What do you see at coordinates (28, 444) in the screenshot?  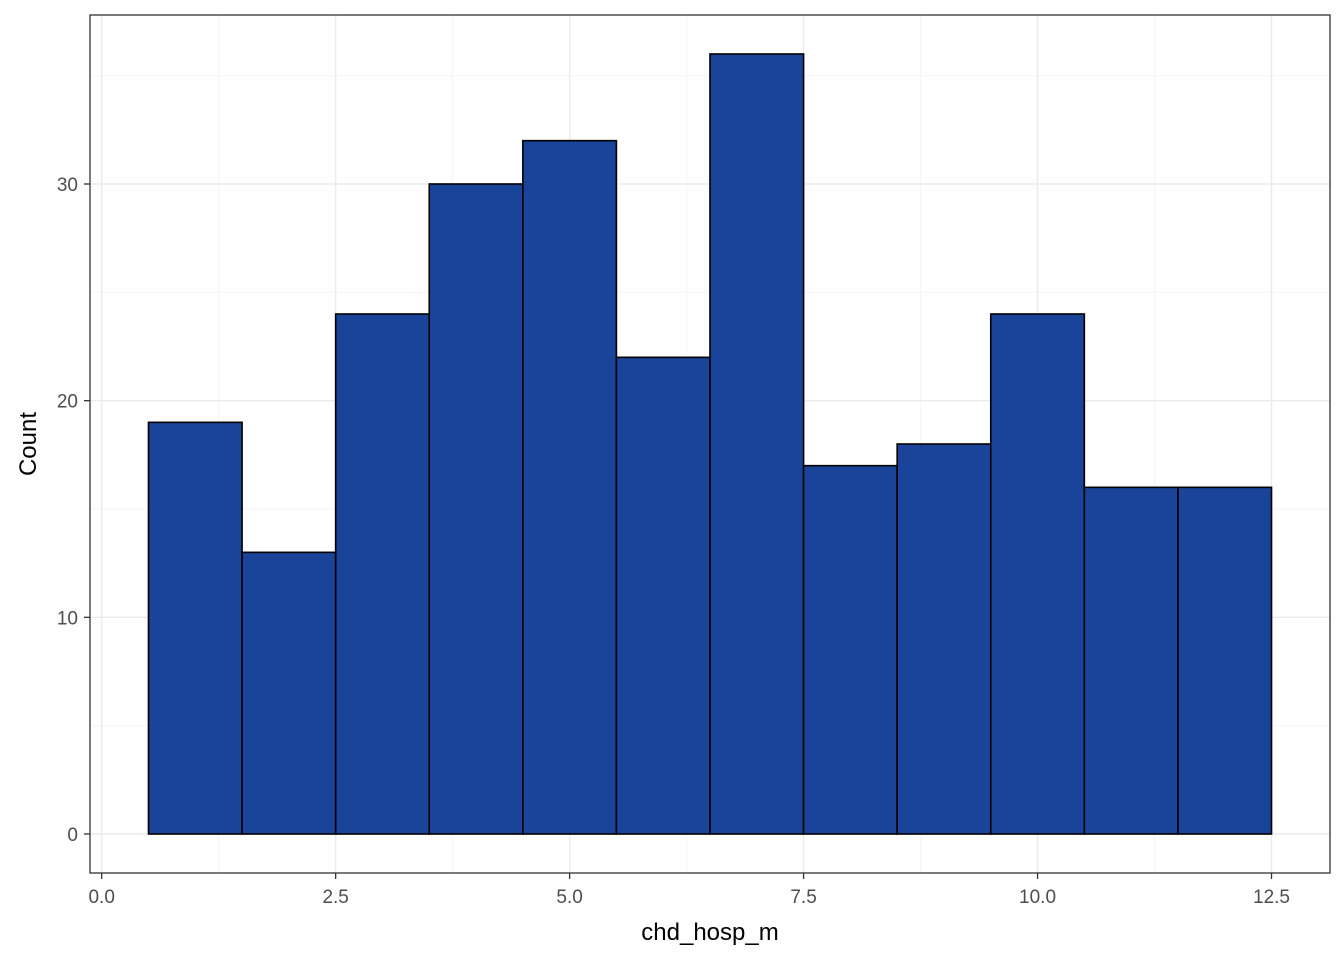 I see `y-axis-title: Count` at bounding box center [28, 444].